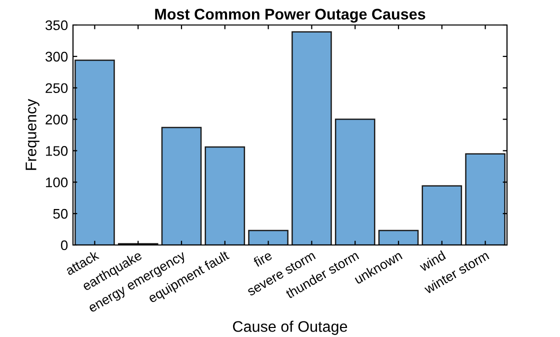 Image resolution: width=560 pixels, height=337 pixels. Describe the element at coordinates (57, 25) in the screenshot. I see `y-tick-label: 350` at that location.